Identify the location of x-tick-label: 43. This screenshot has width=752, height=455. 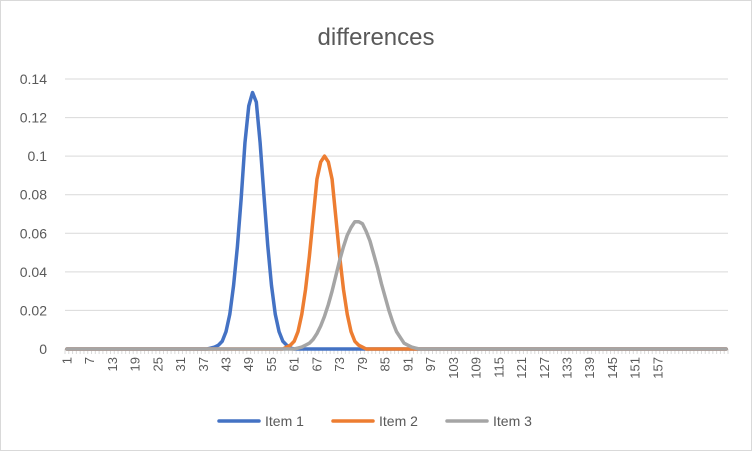
(226, 364).